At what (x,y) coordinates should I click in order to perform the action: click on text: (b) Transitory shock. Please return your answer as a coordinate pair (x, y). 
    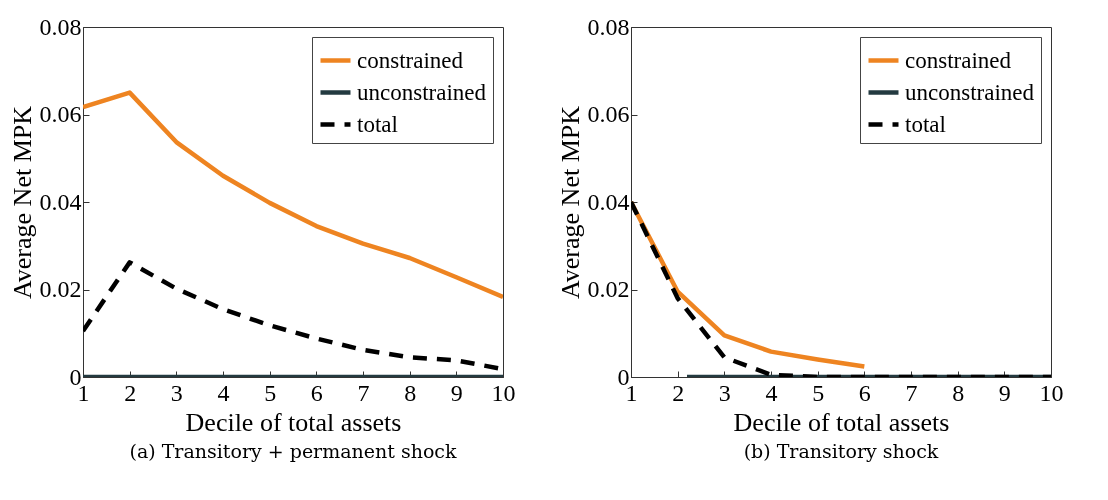
    Looking at the image, I should click on (841, 451).